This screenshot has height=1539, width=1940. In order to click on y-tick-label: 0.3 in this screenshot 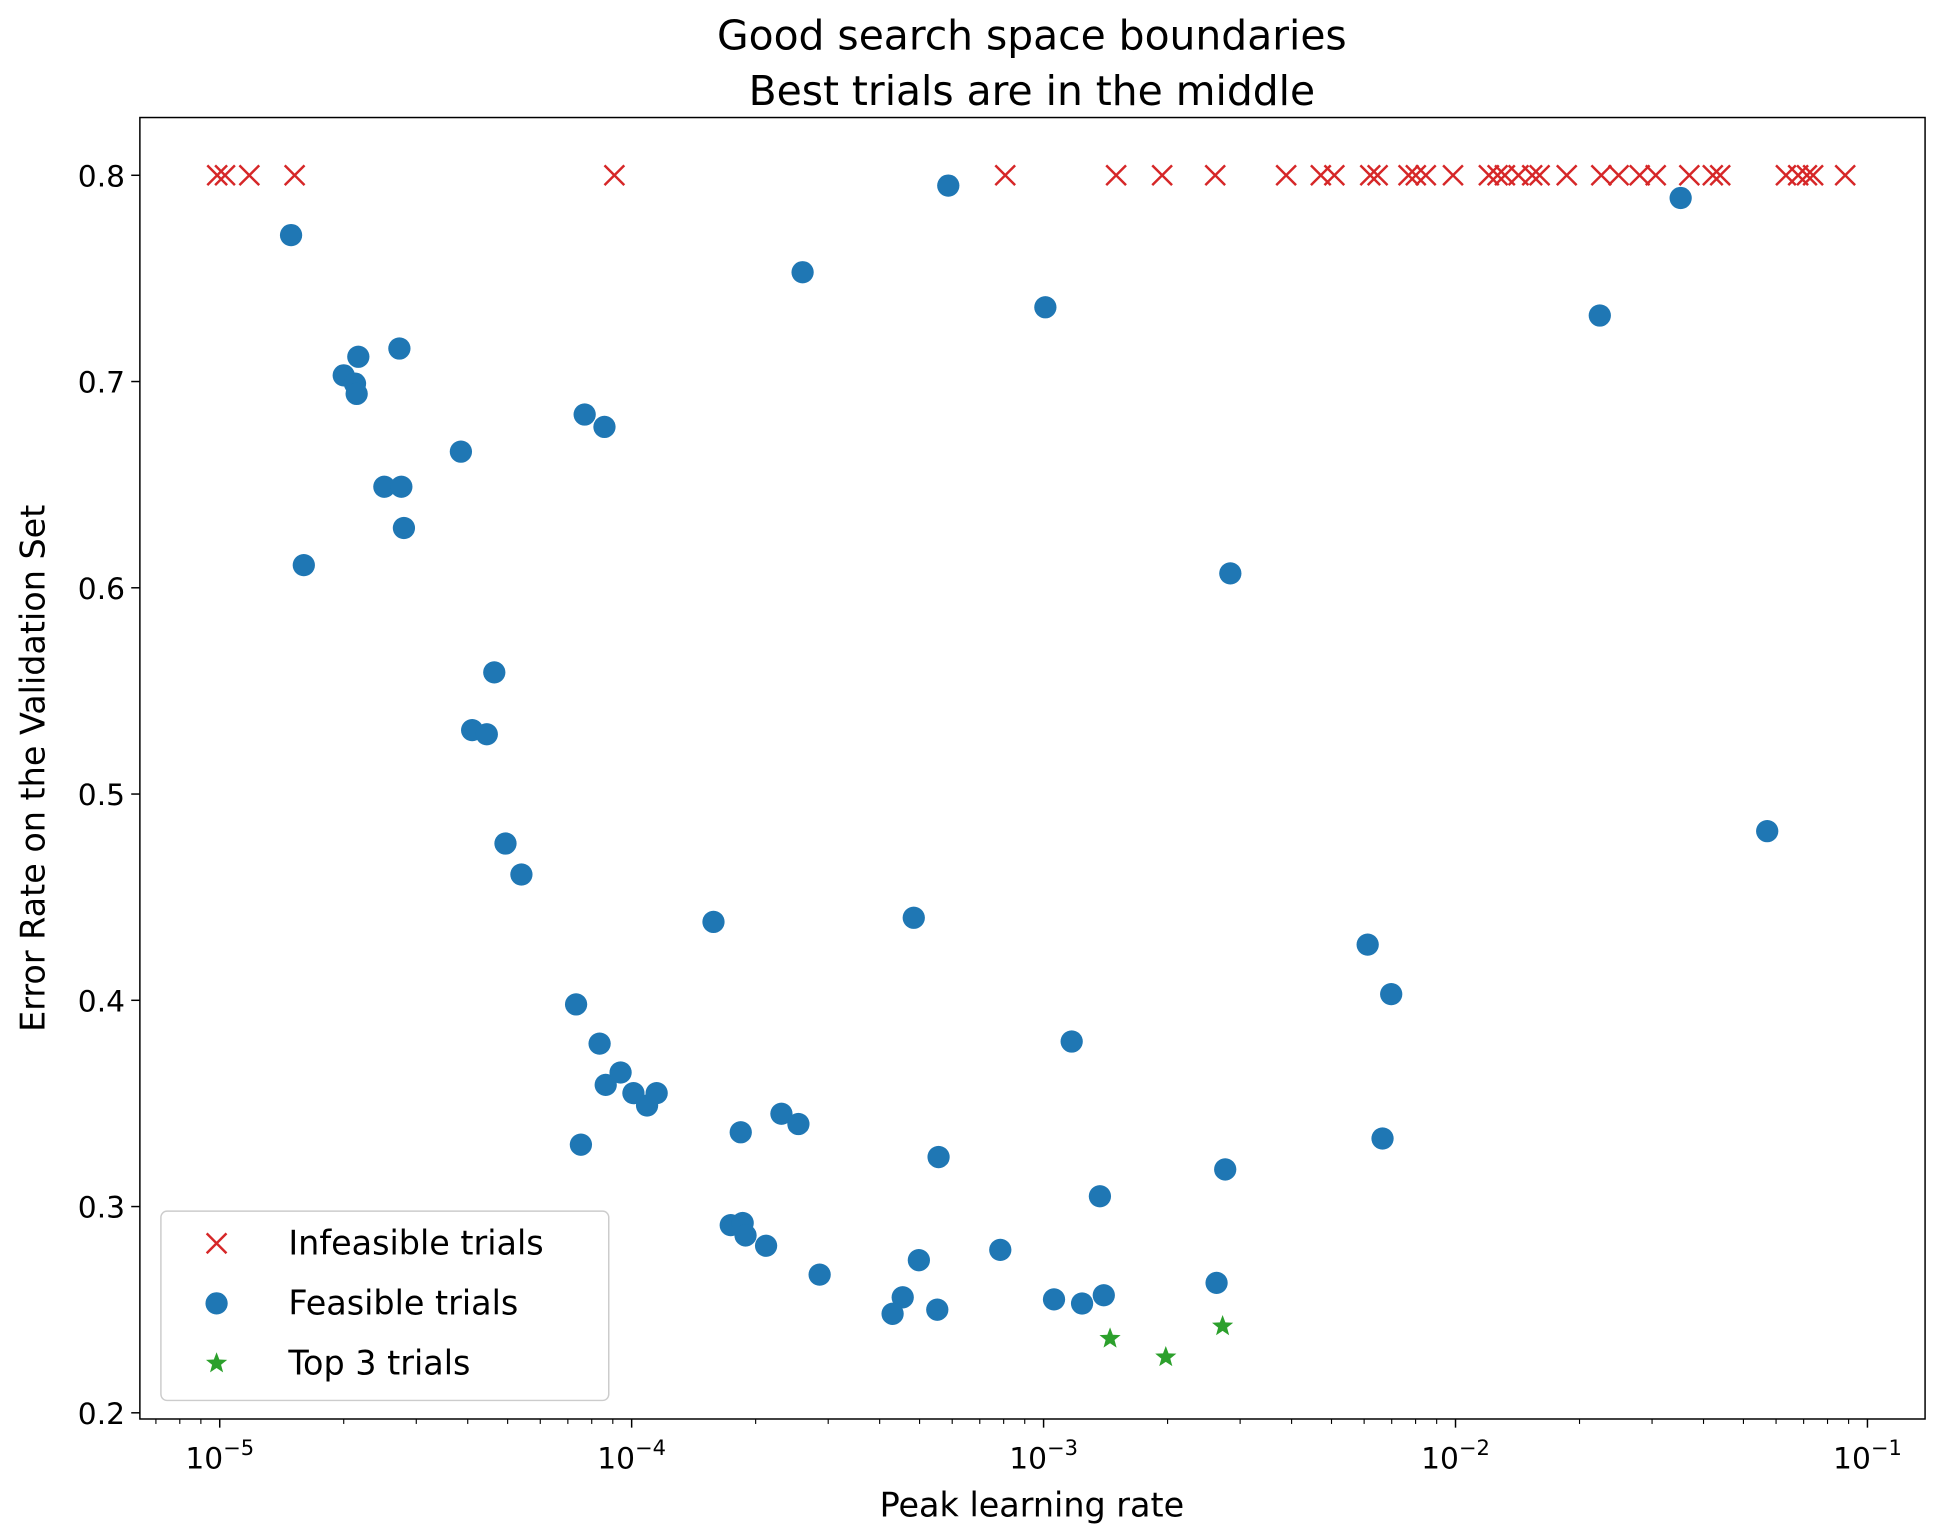, I will do `click(101, 1208)`.